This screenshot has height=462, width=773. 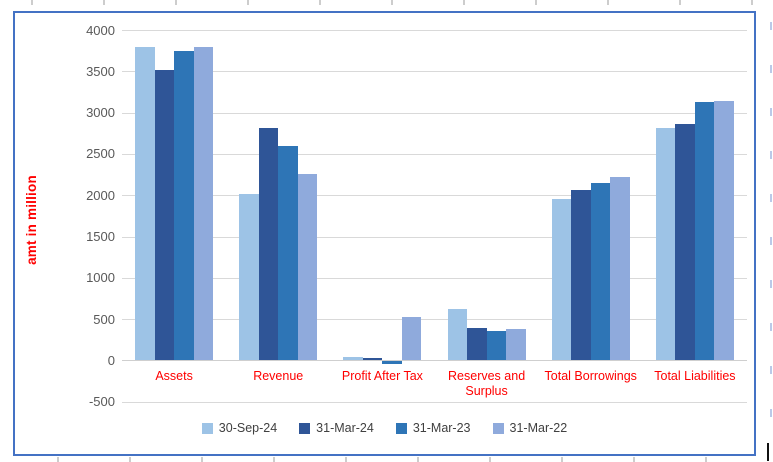 I want to click on legend-item-31-Mar-23: 31-Mar-23, so click(x=433, y=428).